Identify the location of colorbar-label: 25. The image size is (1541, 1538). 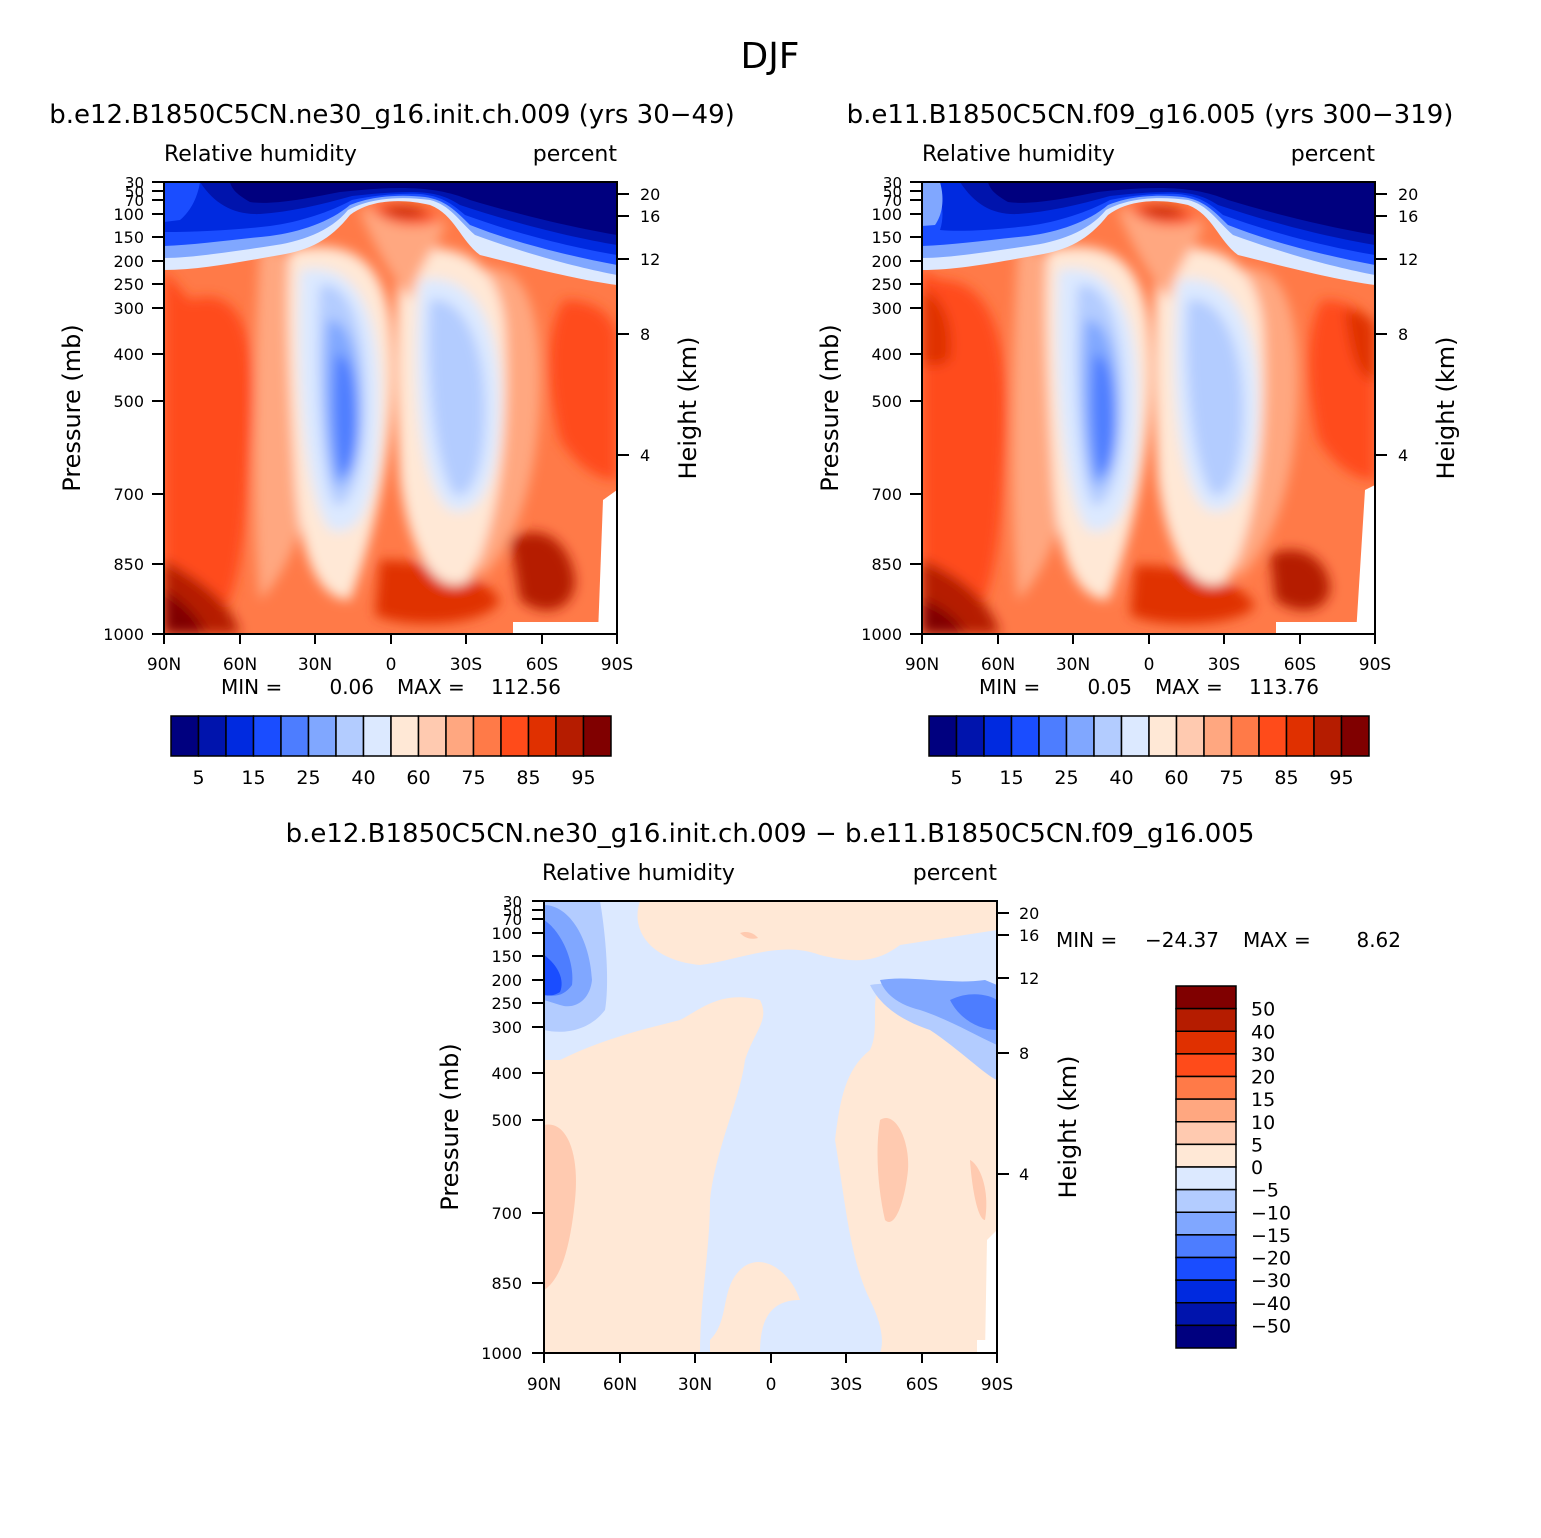
(1066, 778).